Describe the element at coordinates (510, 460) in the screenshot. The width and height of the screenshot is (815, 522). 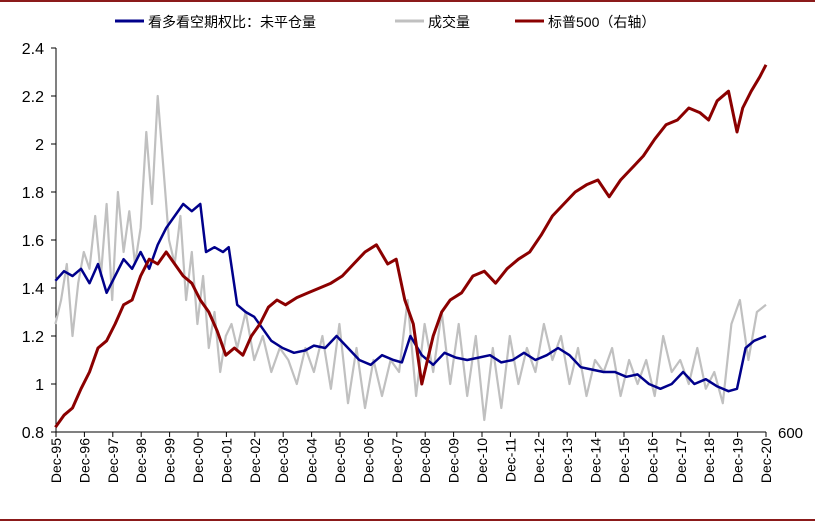
I see `x-tick-label: Dec-11` at that location.